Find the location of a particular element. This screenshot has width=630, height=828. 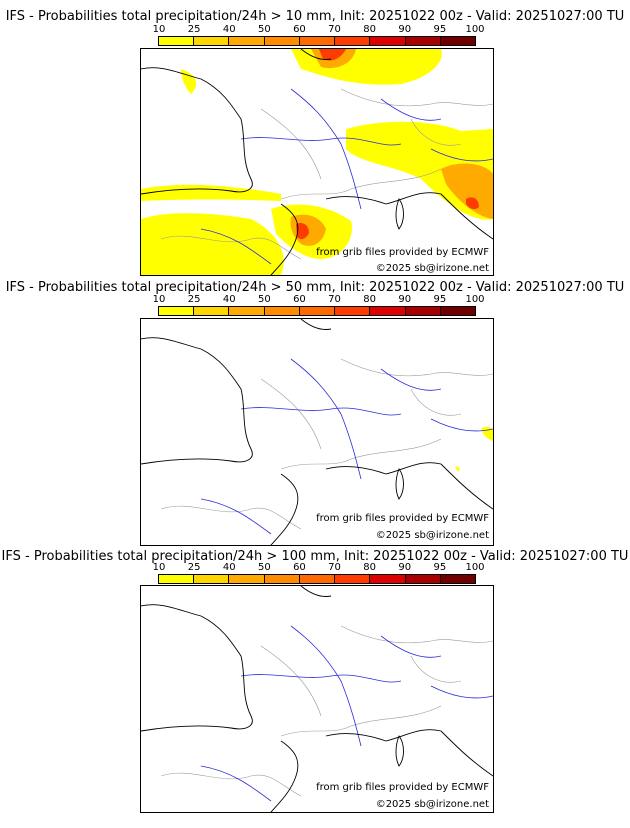

precip-area-corsica is located at coordinates (457, 469).